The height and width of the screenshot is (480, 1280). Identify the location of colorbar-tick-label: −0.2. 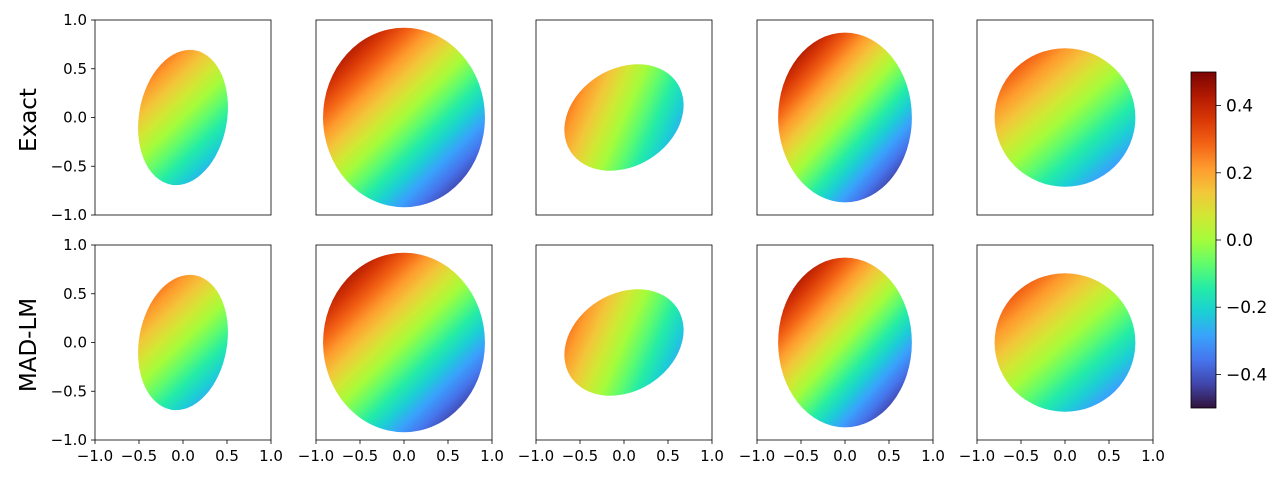
(1246, 308).